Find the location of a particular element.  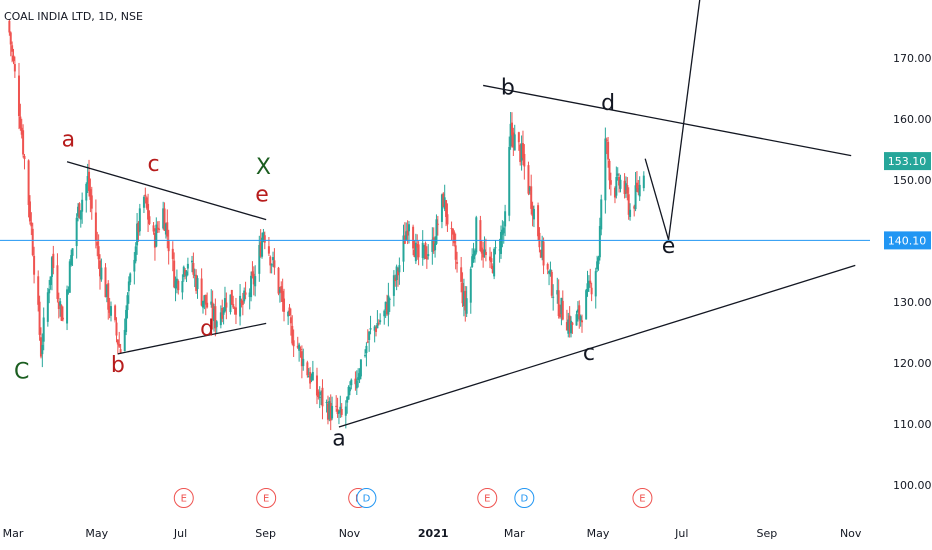

time-tick-label: May is located at coordinates (598, 533).